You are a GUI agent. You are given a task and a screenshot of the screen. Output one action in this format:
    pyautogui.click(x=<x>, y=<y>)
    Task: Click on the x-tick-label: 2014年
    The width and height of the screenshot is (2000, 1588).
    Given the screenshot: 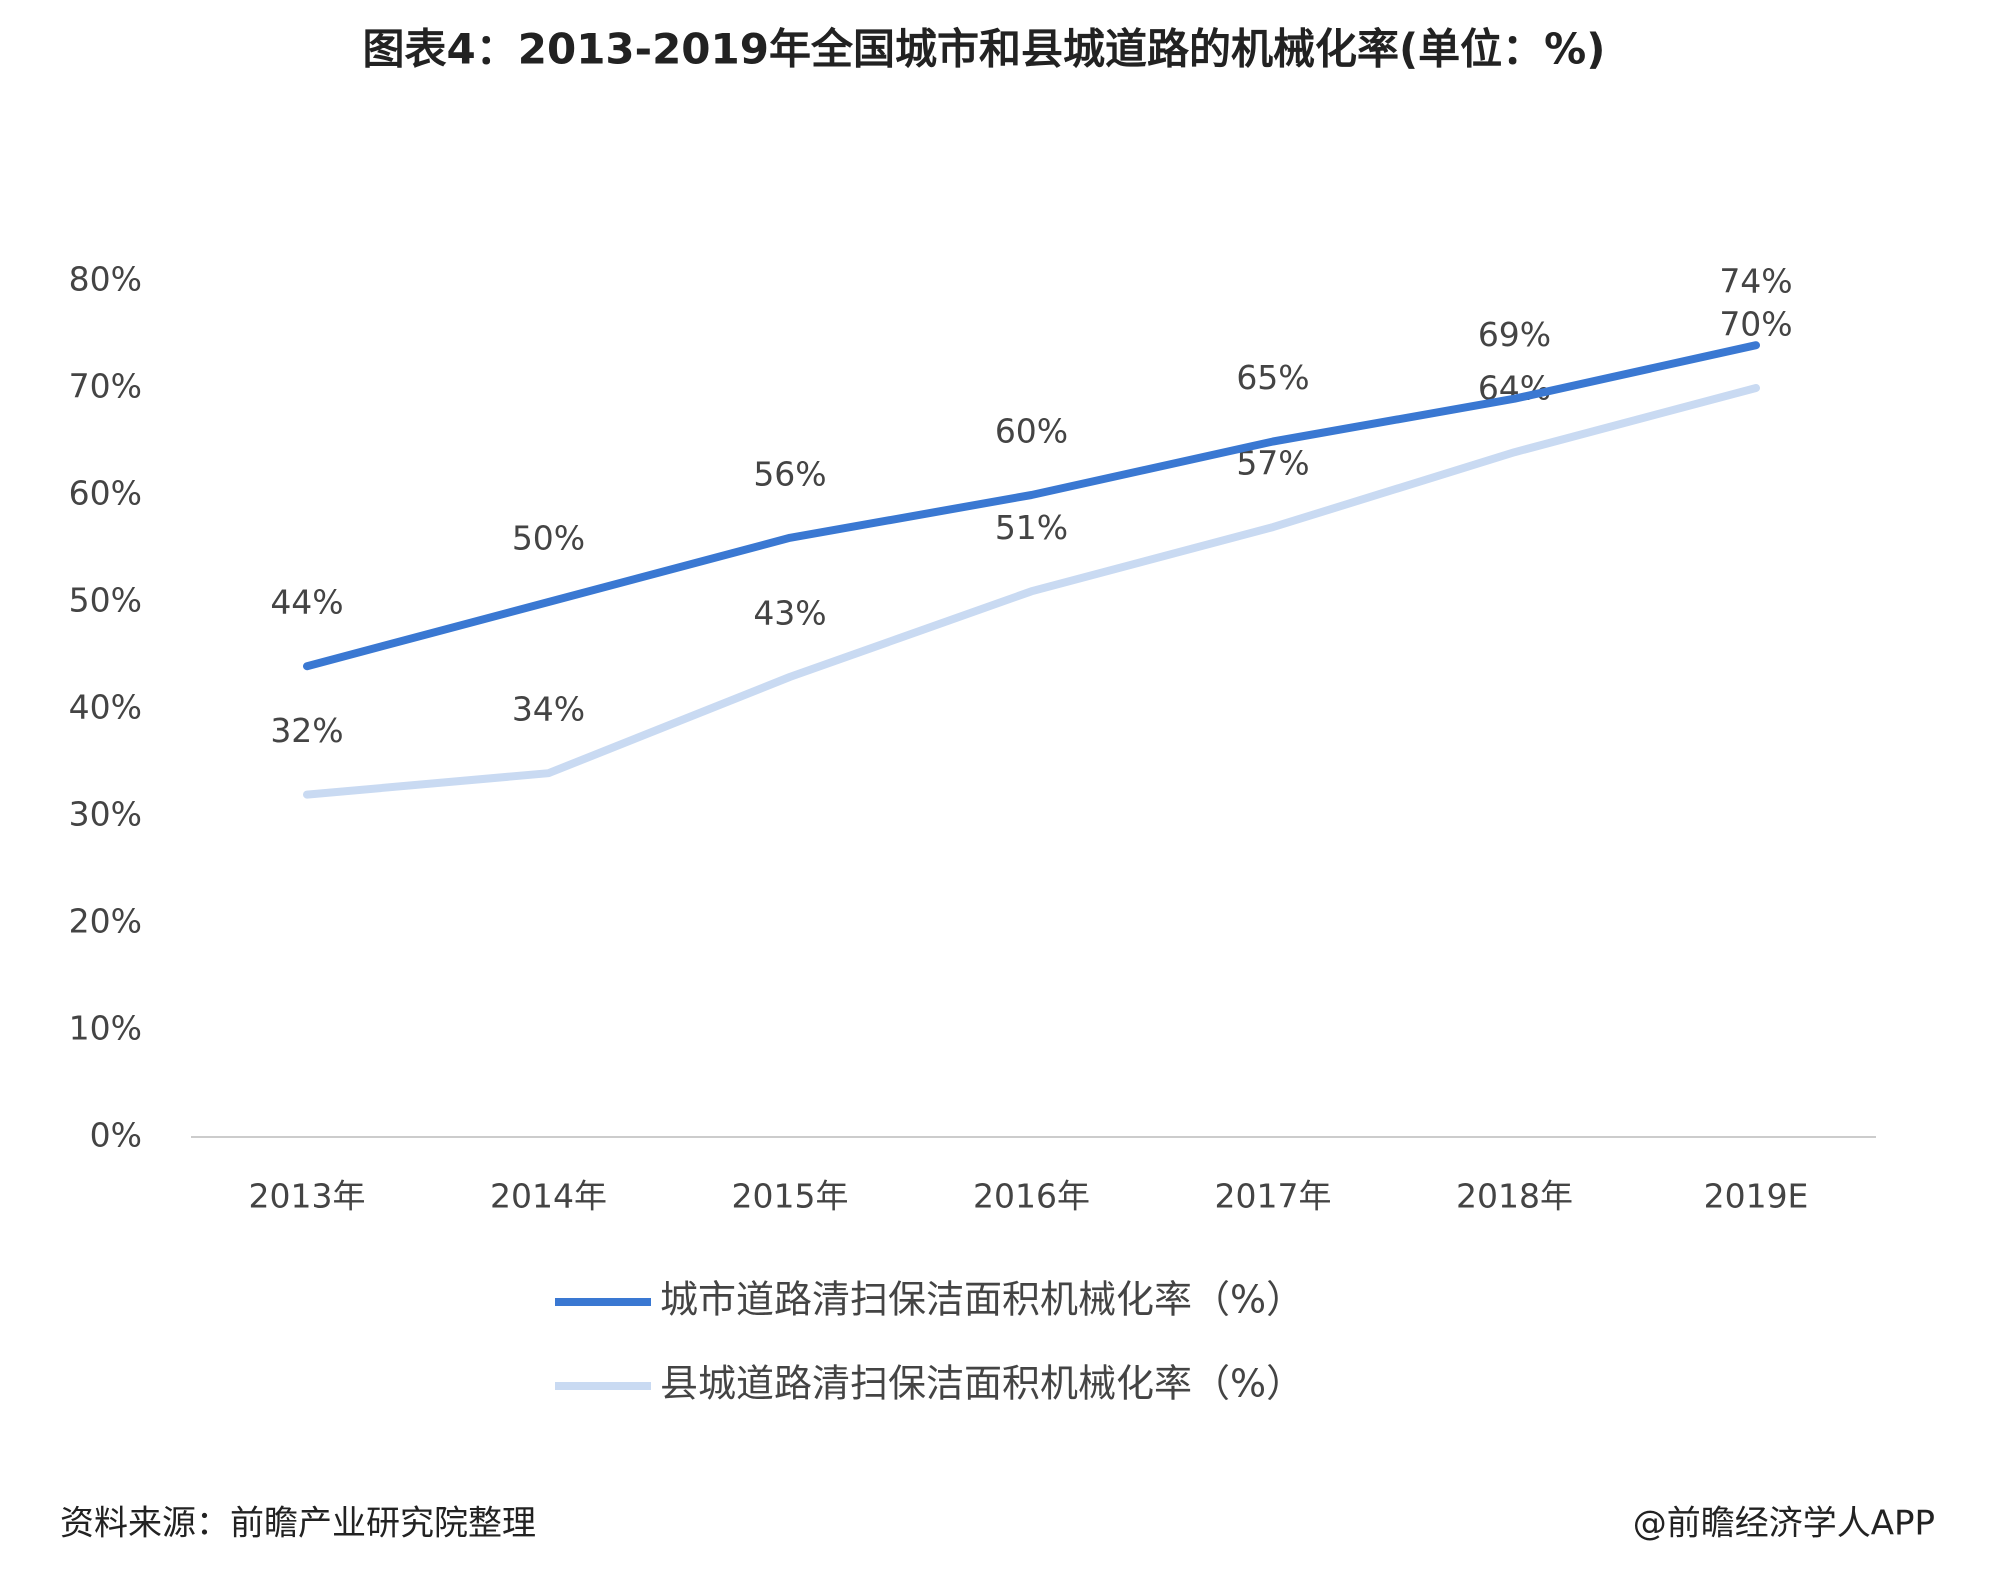 What is the action you would take?
    pyautogui.click(x=548, y=1196)
    